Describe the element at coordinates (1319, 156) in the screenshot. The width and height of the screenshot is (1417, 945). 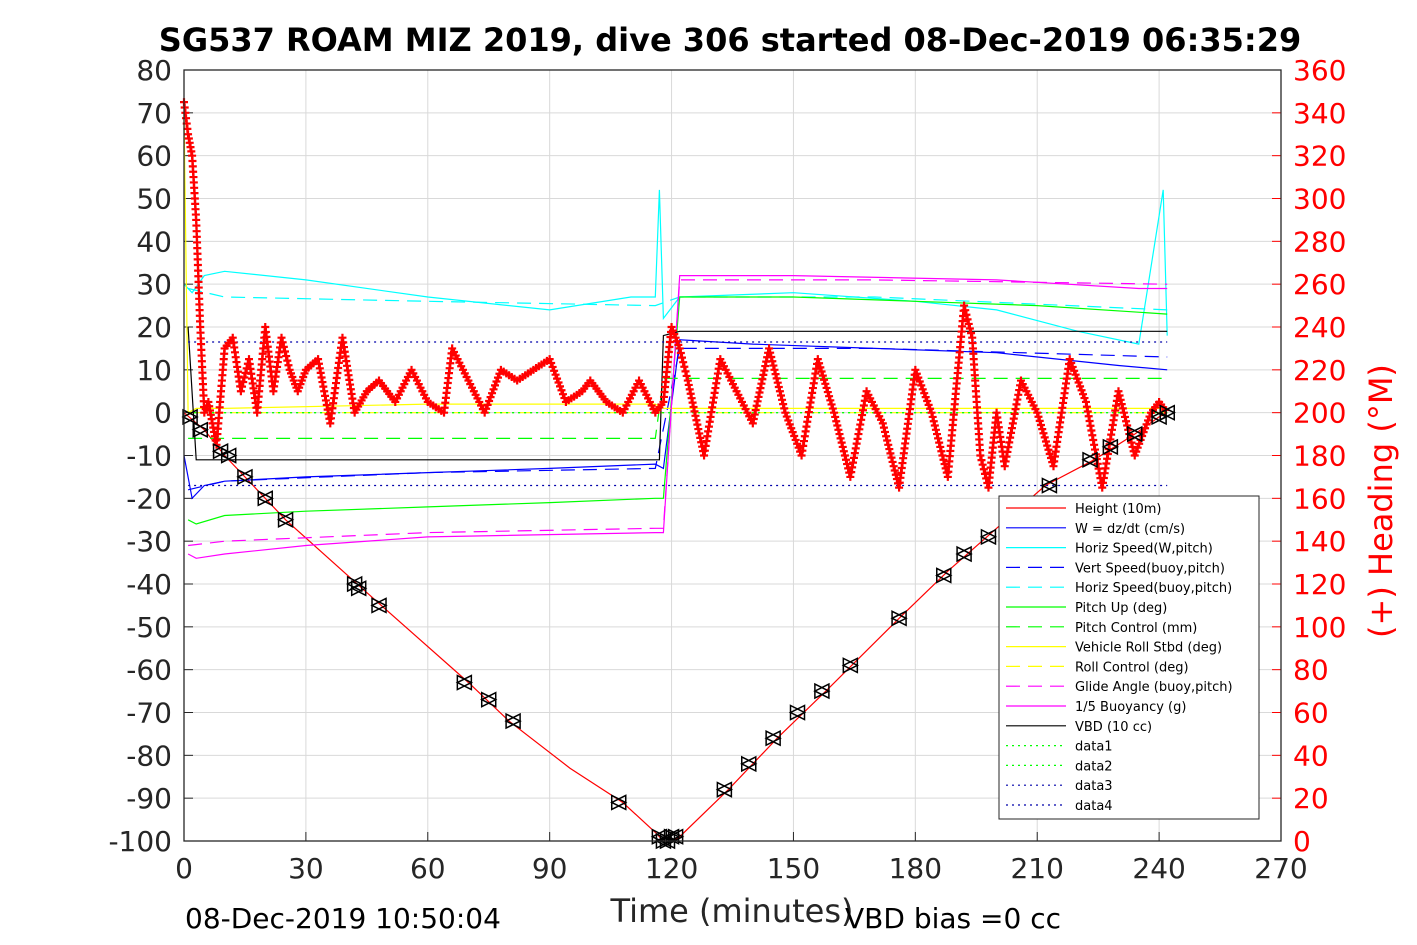
I see `y2-tick-label: 320` at that location.